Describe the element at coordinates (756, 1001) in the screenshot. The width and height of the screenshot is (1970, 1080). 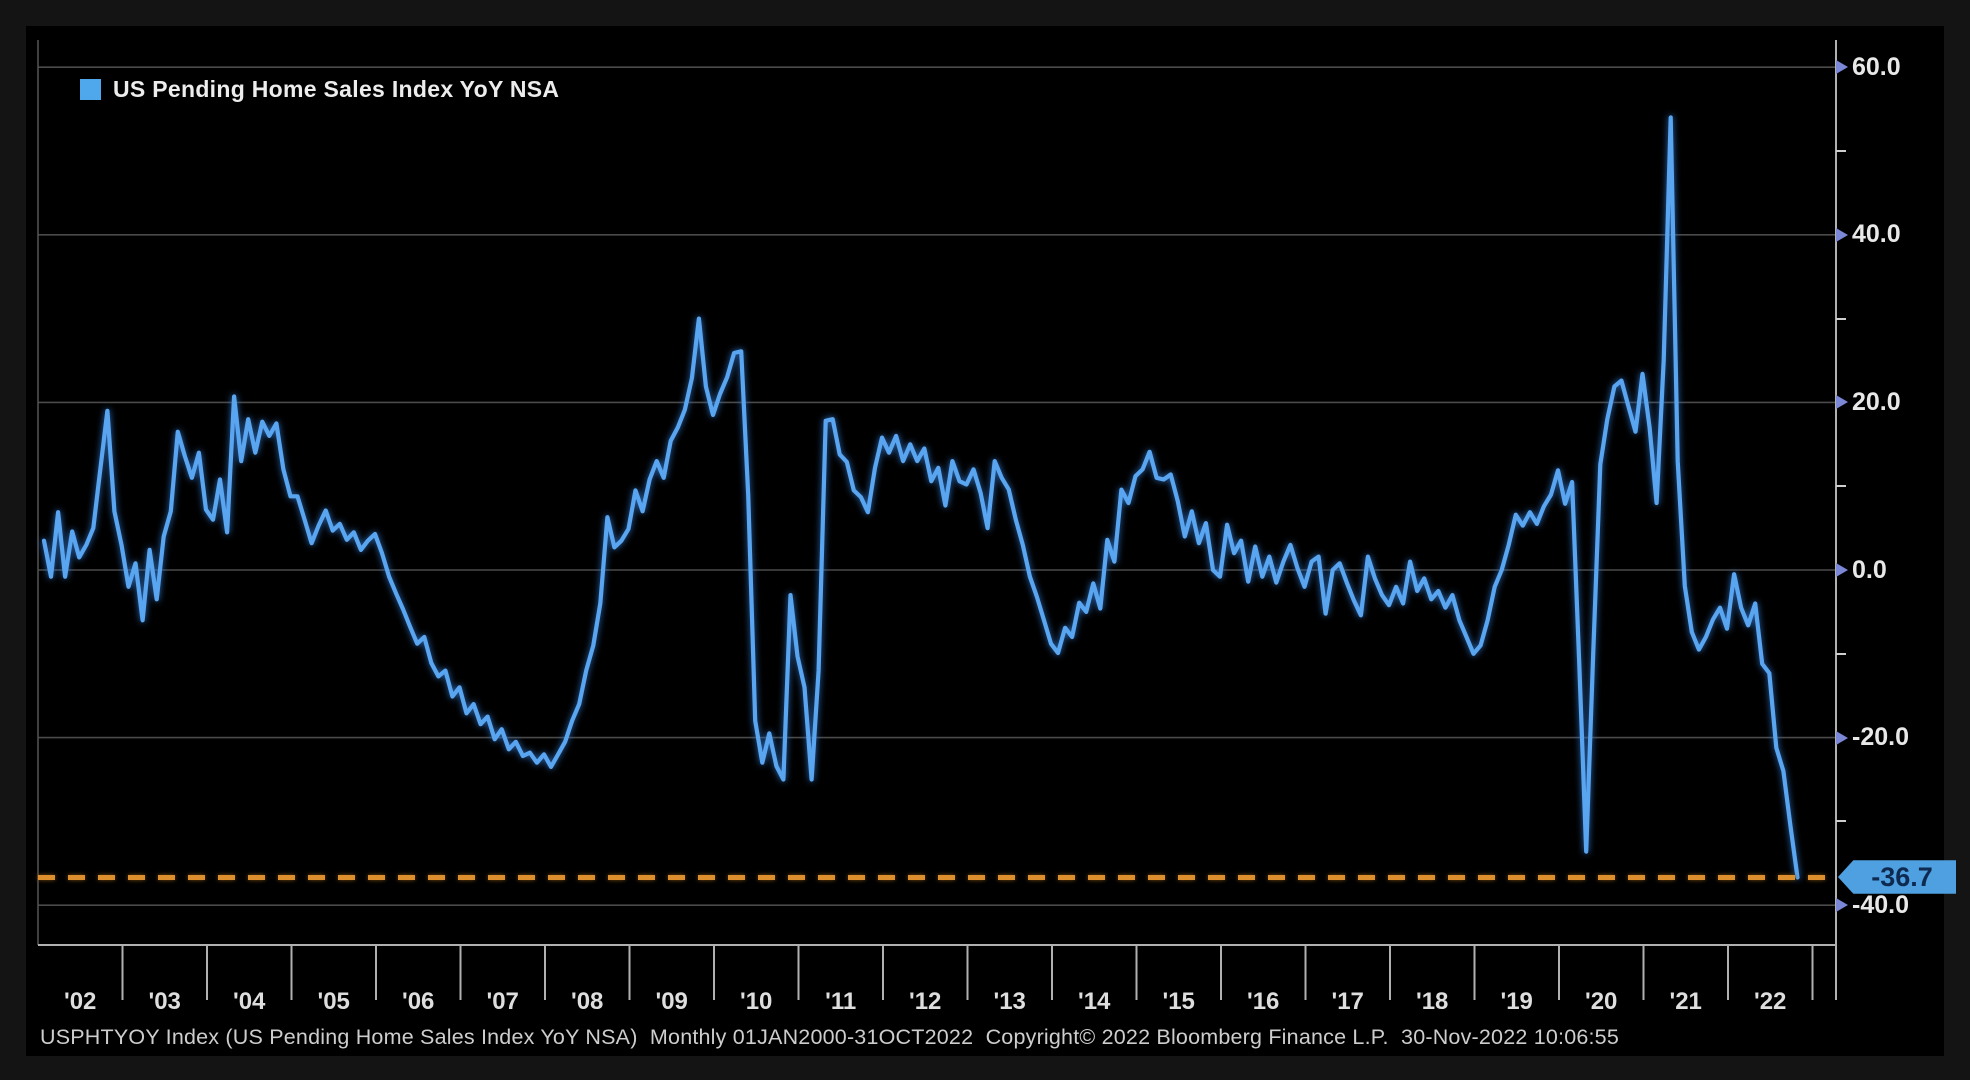
I see `x-axis-year-label: '10` at that location.